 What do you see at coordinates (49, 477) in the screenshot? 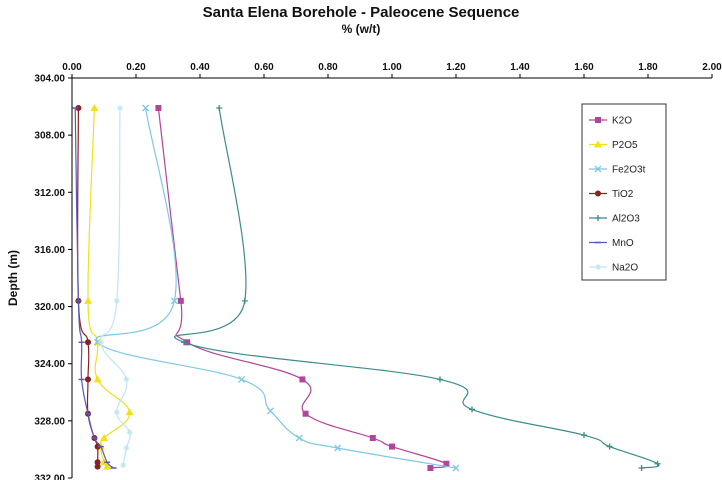
I see `y-tick-label: 332.00` at bounding box center [49, 477].